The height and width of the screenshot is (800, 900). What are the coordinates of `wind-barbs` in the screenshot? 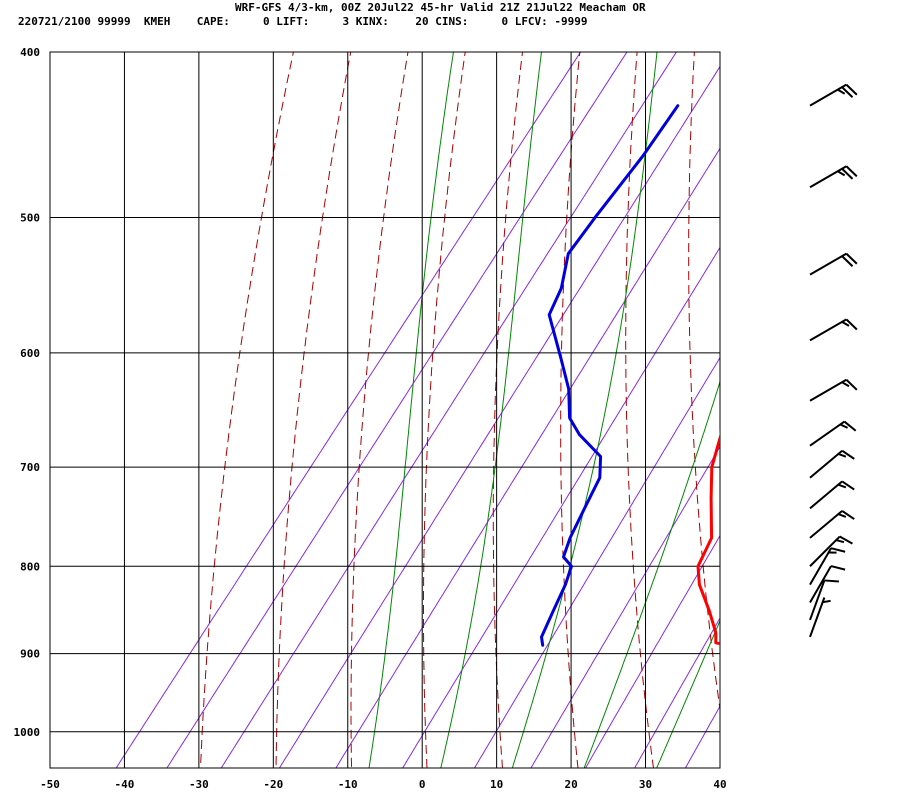 It's located at (833, 360).